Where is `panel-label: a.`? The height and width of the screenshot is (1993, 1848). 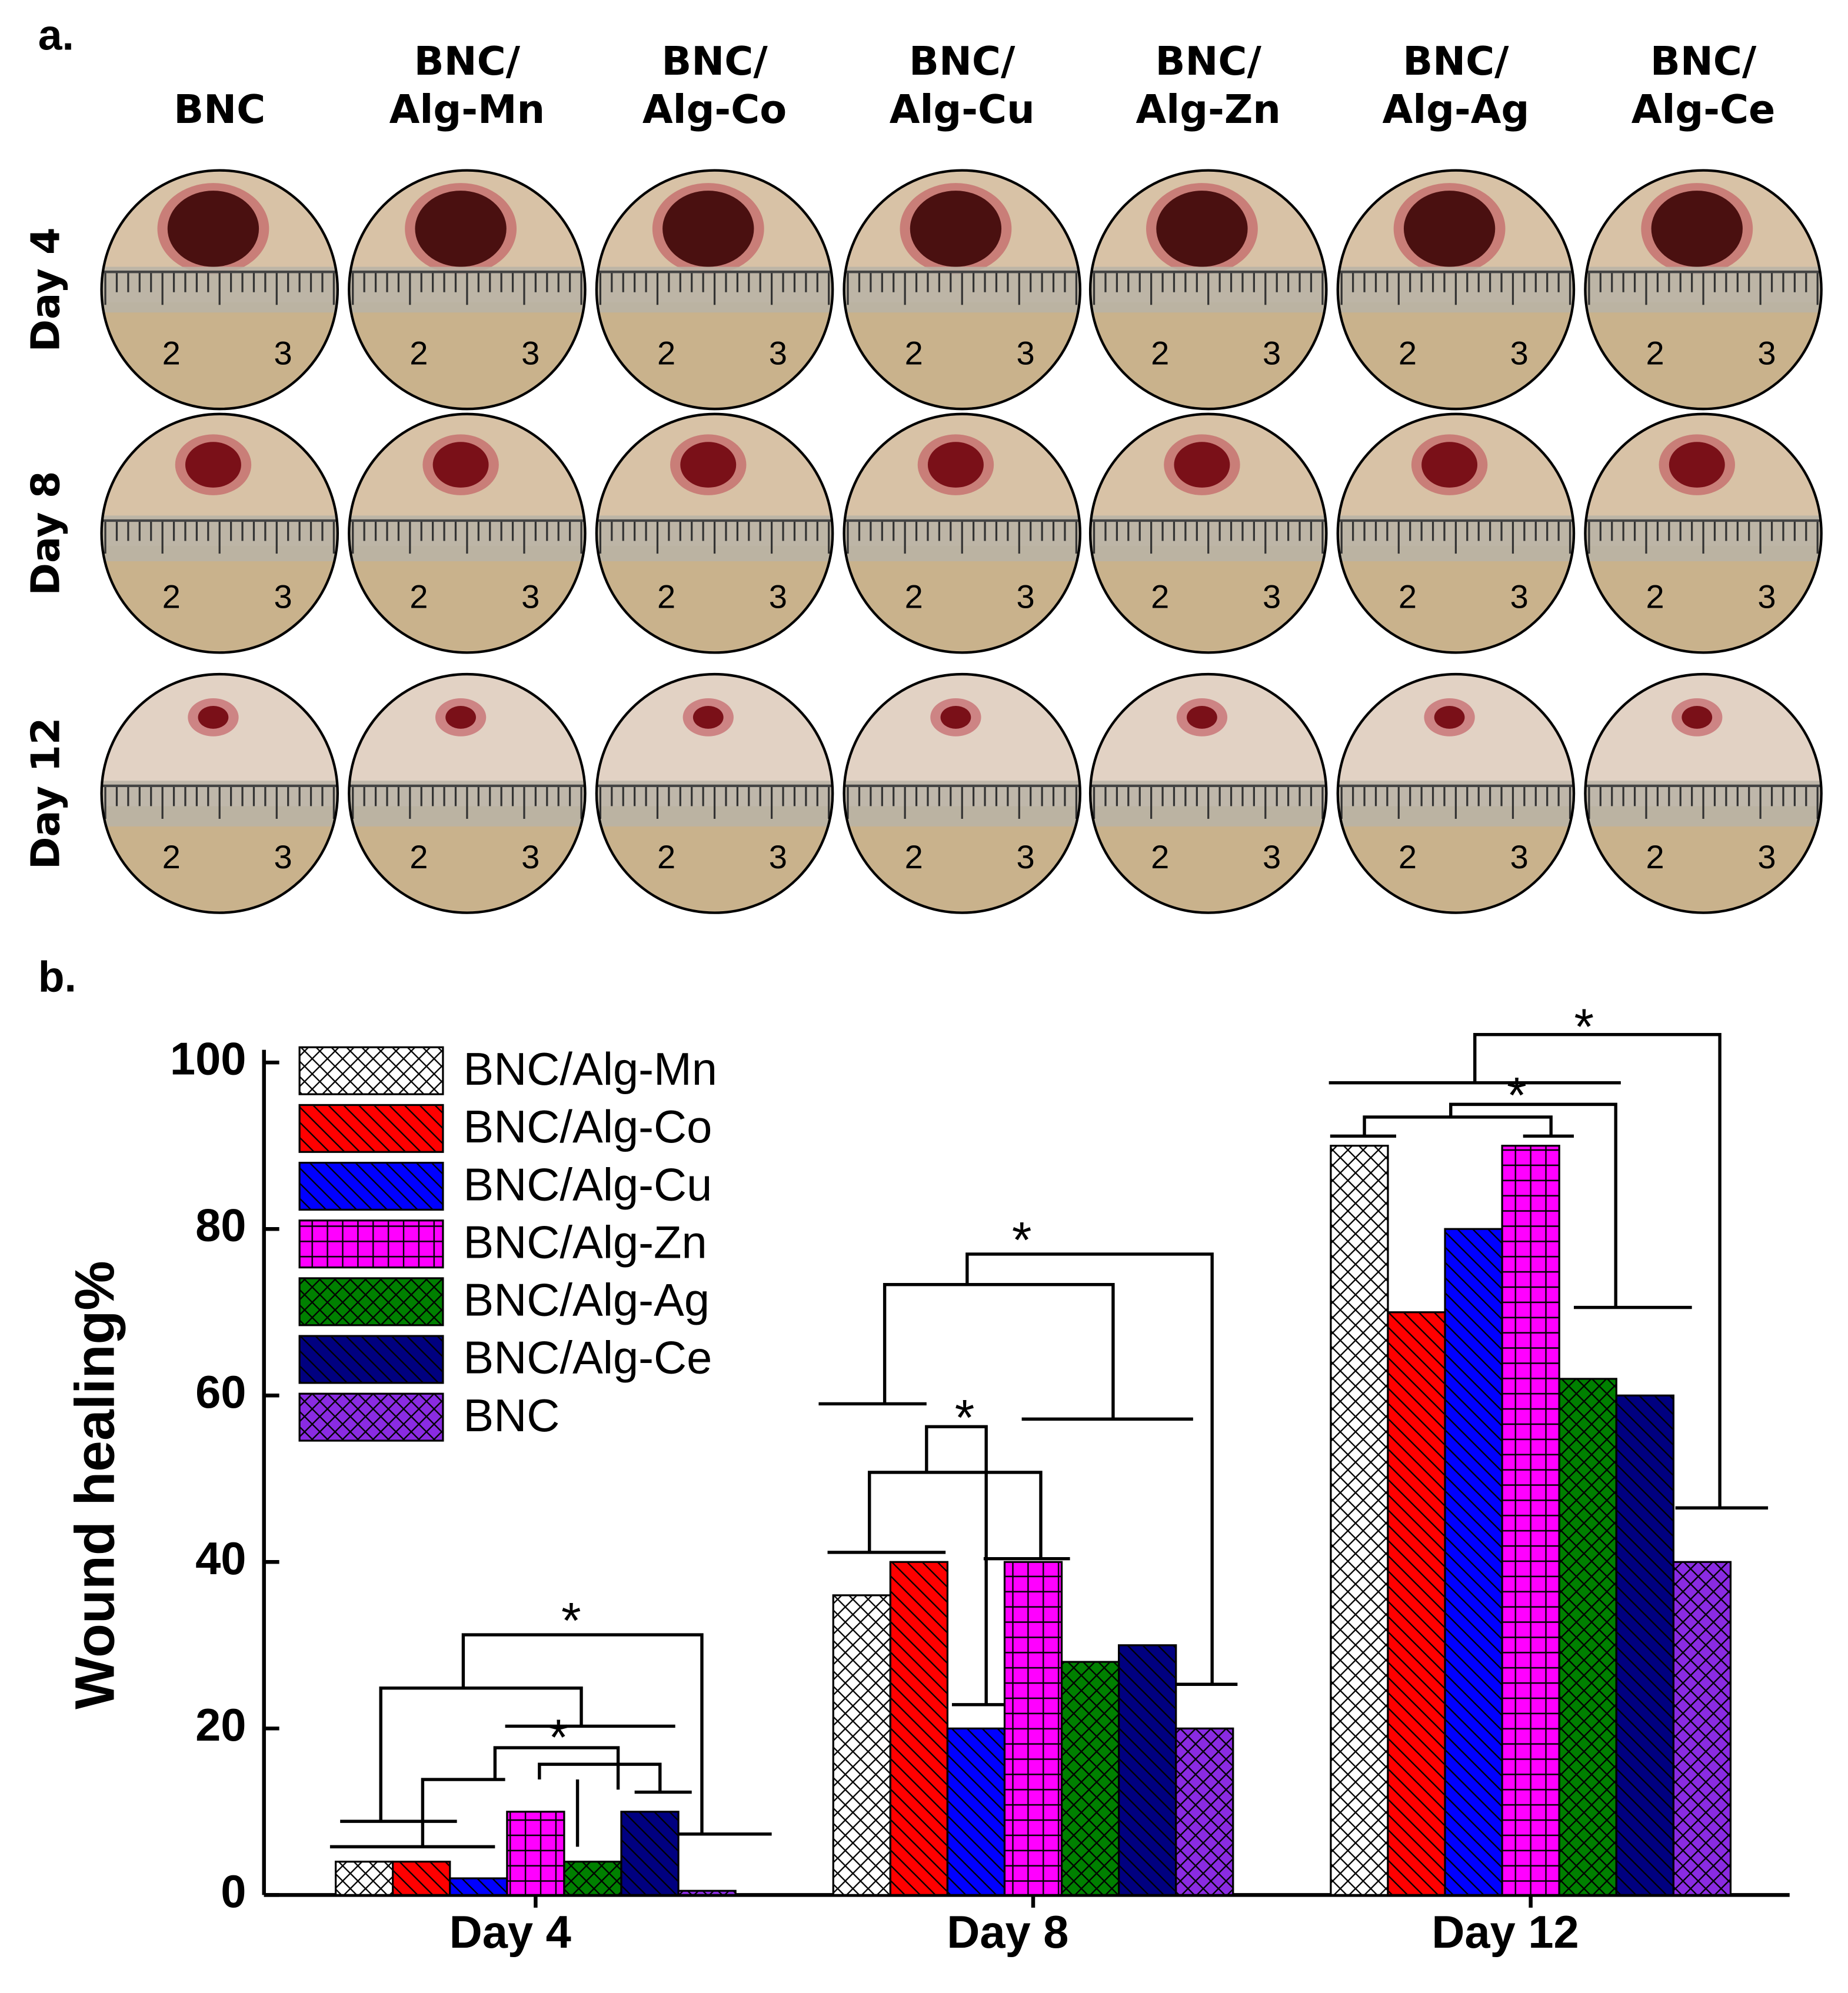
panel-label: a. is located at coordinates (56, 35).